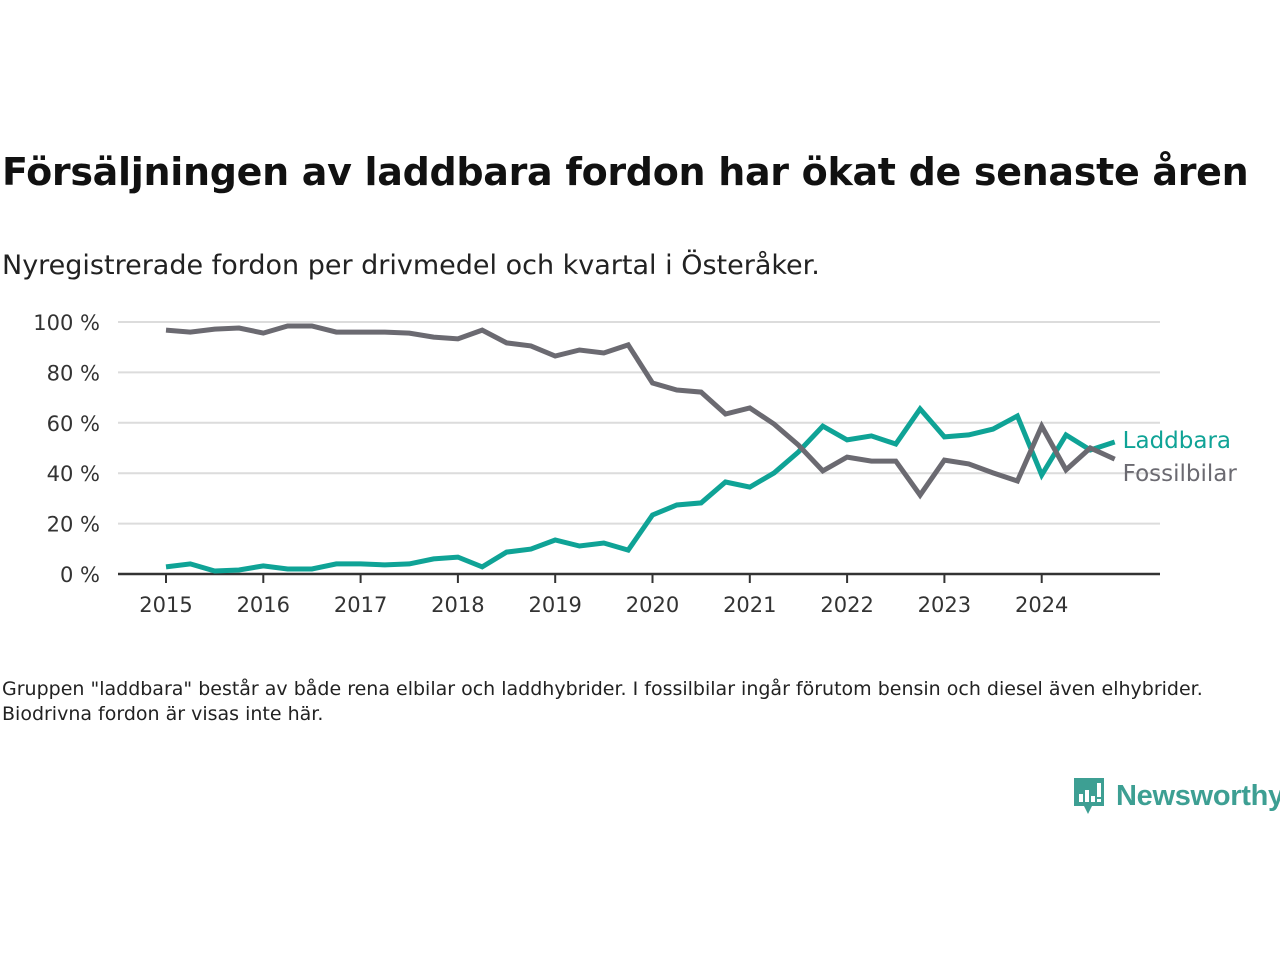  Describe the element at coordinates (73, 424) in the screenshot. I see `y-tick-label: 60 %` at that location.